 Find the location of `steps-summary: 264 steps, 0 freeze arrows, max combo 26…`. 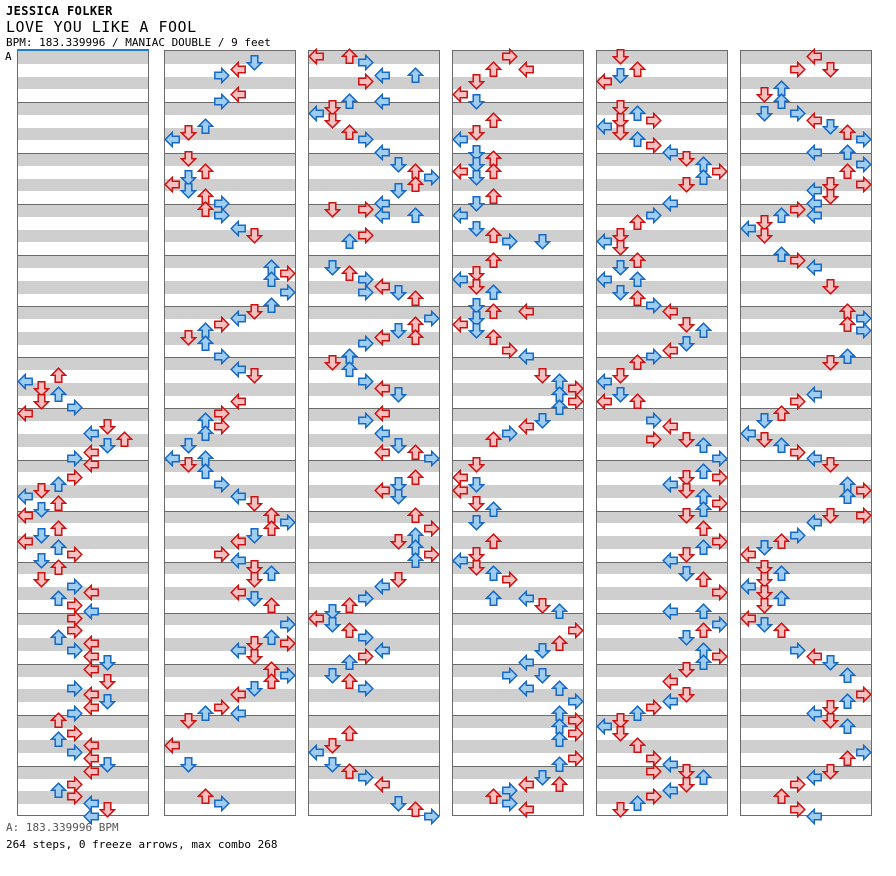

steps-summary: 264 steps, 0 freeze arrows, max combo 26… is located at coordinates (142, 844).